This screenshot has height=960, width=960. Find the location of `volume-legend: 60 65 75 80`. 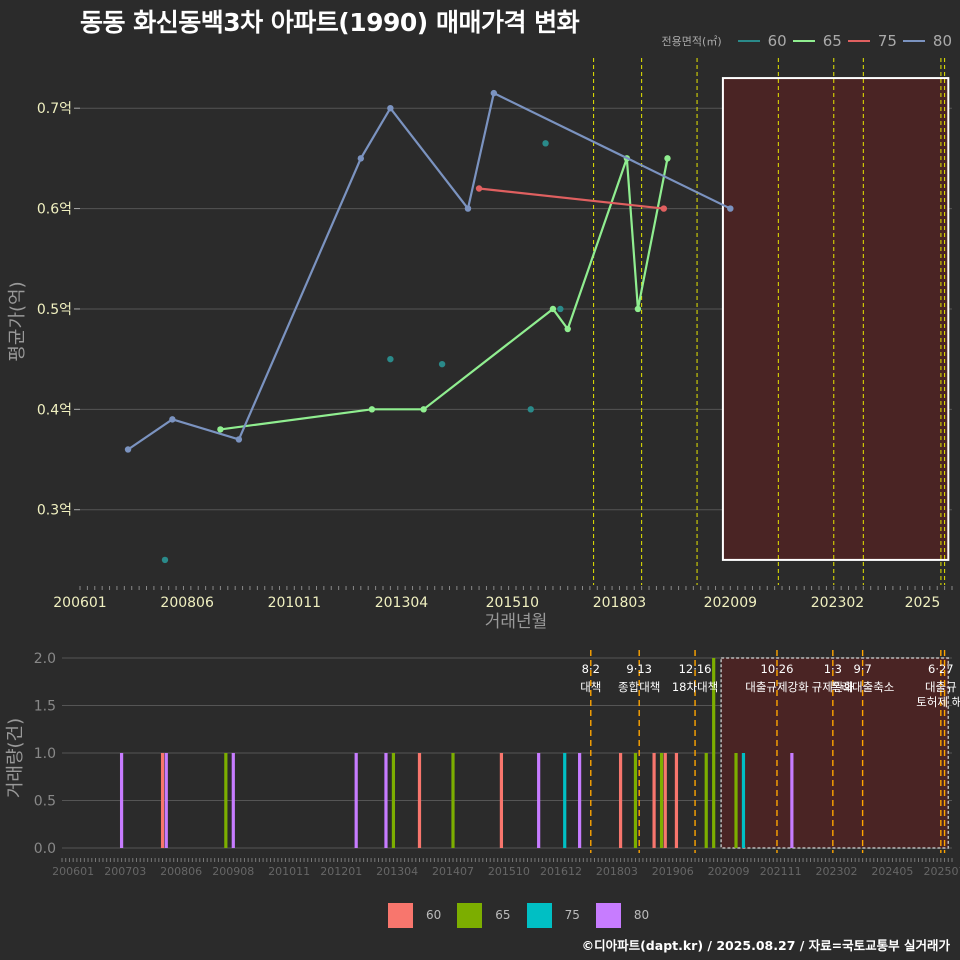

volume-legend: 60 65 75 80 is located at coordinates (526, 915).